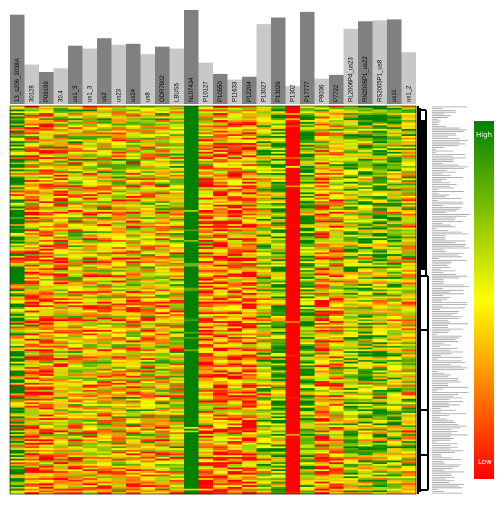 The height and width of the screenshot is (509, 504). What do you see at coordinates (394, 61) in the screenshot?
I see `column-bar` at bounding box center [394, 61].